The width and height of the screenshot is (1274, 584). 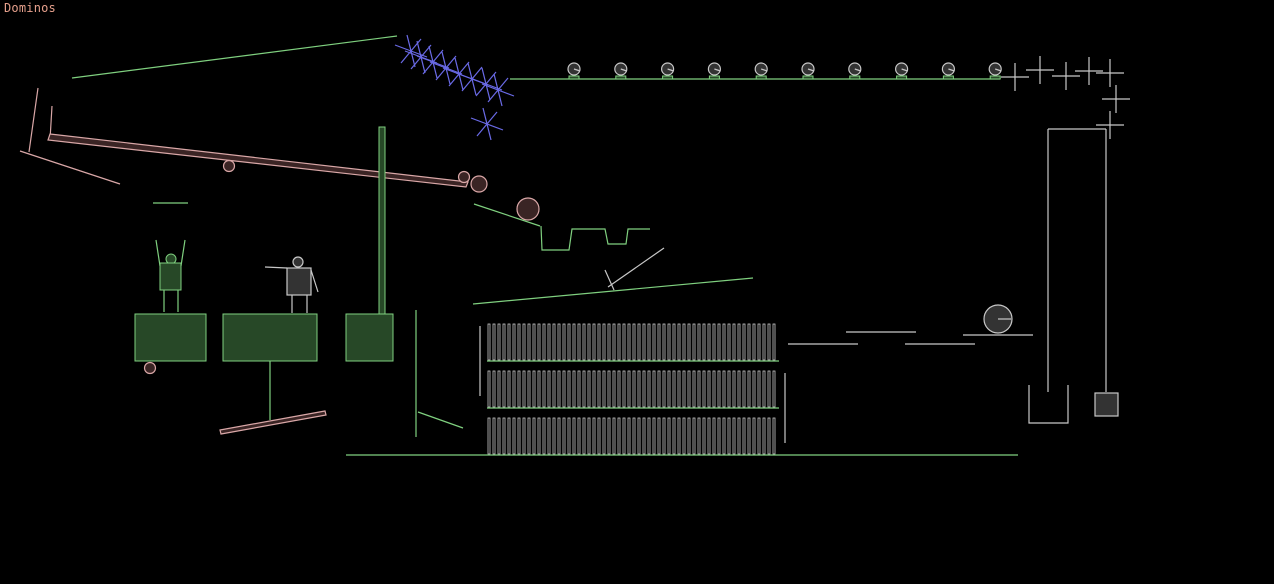 What do you see at coordinates (613, 291) in the screenshot?
I see `incline` at bounding box center [613, 291].